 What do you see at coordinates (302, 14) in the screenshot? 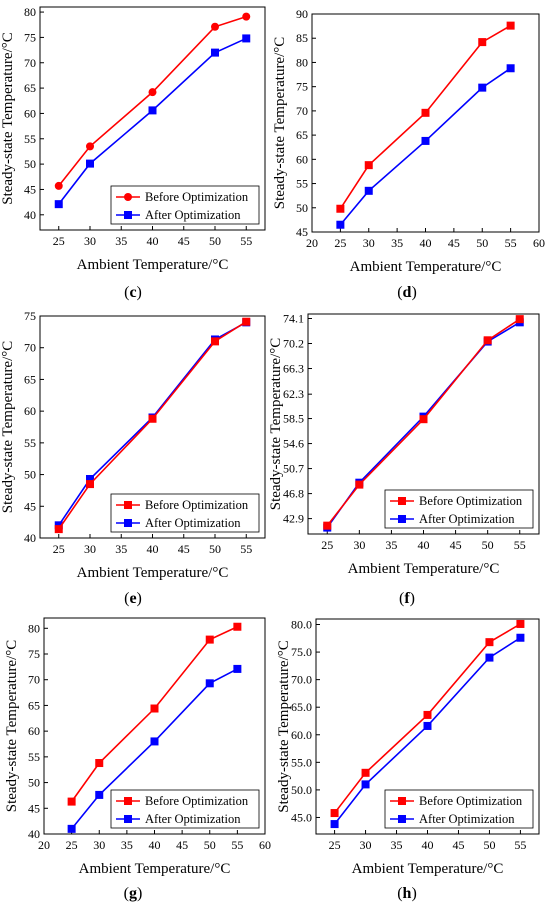
I see `y-tick-label: 90` at bounding box center [302, 14].